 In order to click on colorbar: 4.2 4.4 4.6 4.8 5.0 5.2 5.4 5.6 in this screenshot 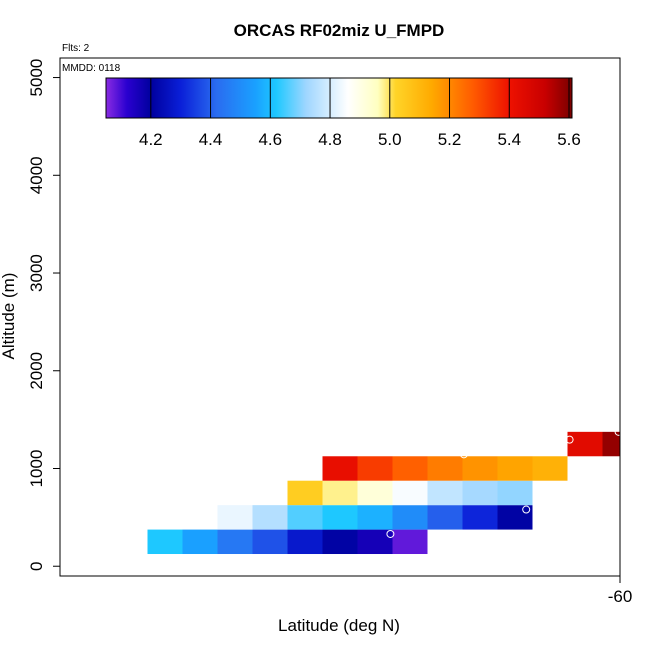, I will do `click(343, 113)`.